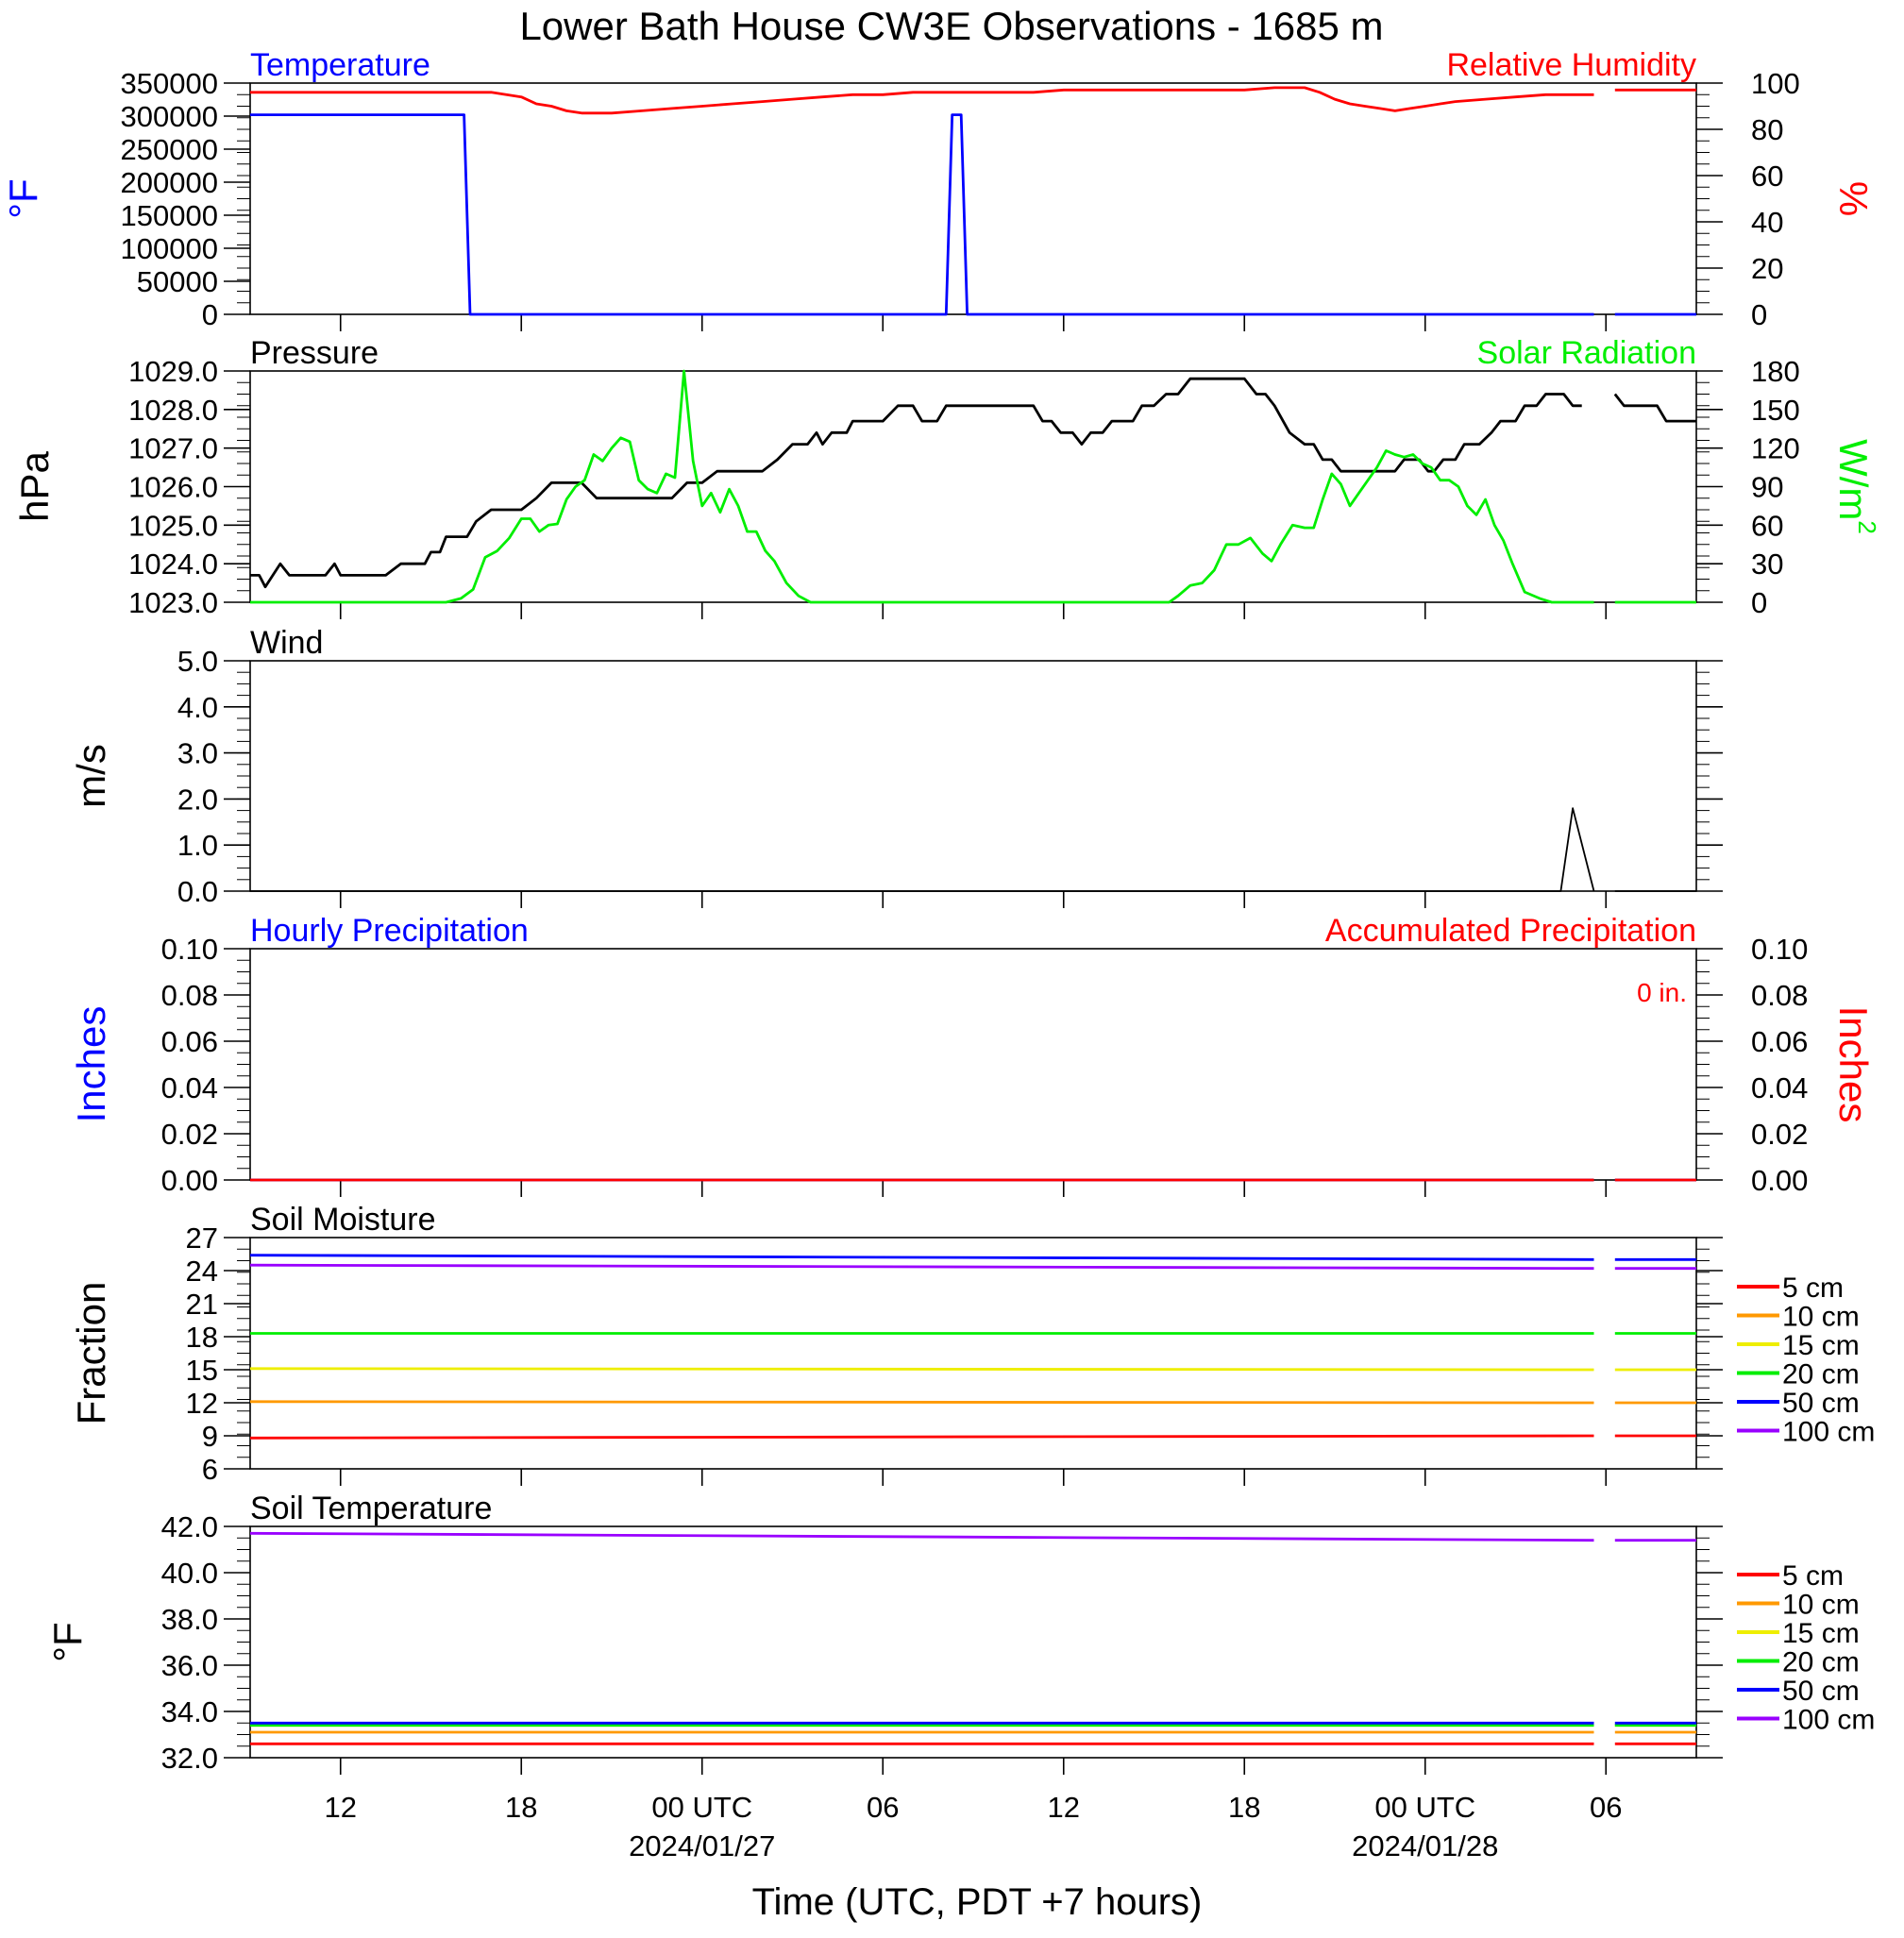 The height and width of the screenshot is (1938, 1904). What do you see at coordinates (189, 1759) in the screenshot?
I see `left-tick-label: 32.0` at bounding box center [189, 1759].